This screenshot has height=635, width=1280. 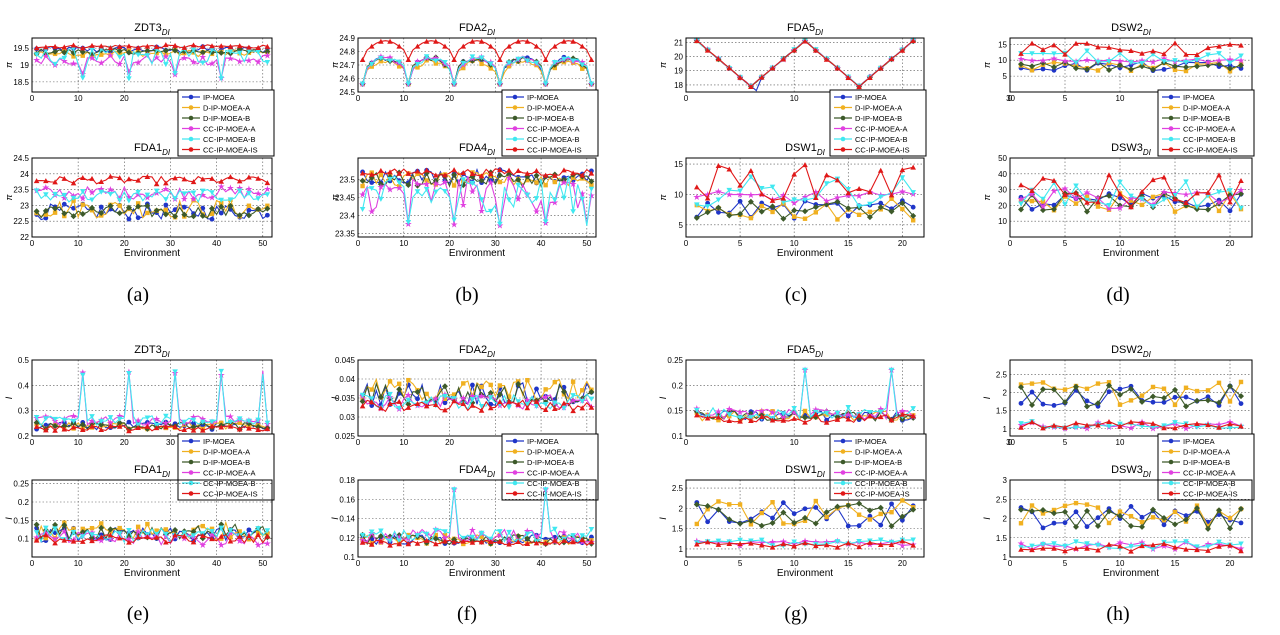 What do you see at coordinates (1005, 480) in the screenshot?
I see `y-tick-label: 3` at bounding box center [1005, 480].